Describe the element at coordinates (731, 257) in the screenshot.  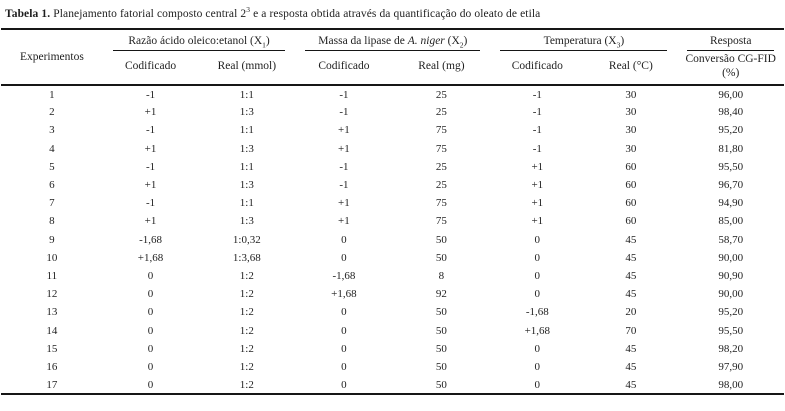
I see `table-cell: 90,00` at that location.